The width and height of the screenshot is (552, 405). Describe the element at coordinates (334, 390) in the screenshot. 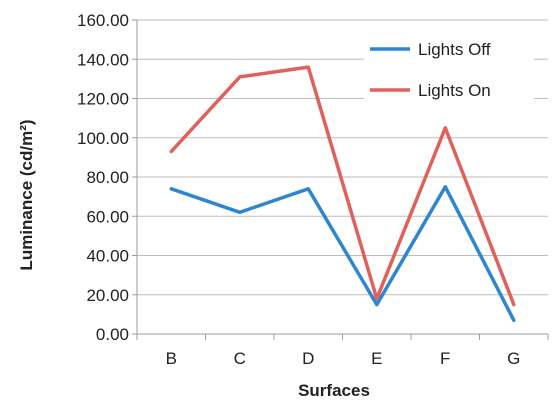

I see `x-axis-title: Surfaces` at that location.